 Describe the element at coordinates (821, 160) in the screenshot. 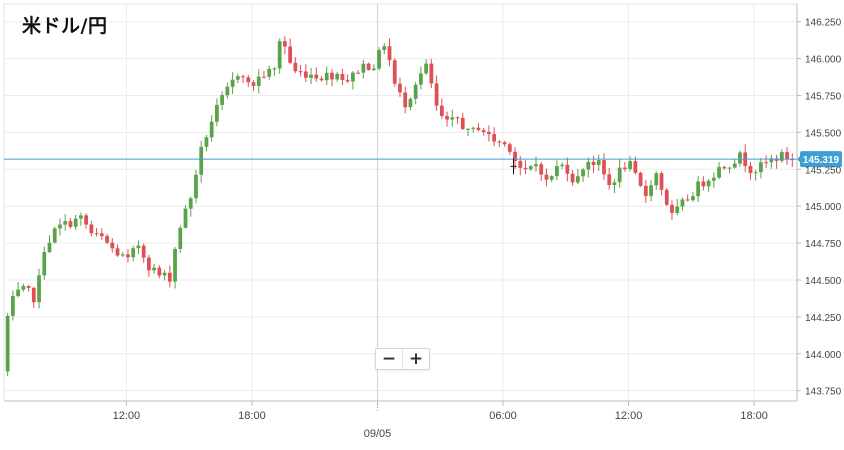

I see `current-price-label: 145.319` at that location.